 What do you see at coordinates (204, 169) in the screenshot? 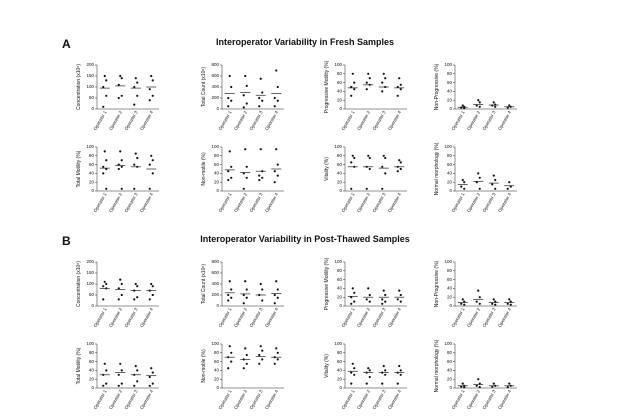
I see `y-axis-label: Non-motile (%)` at bounding box center [204, 169].